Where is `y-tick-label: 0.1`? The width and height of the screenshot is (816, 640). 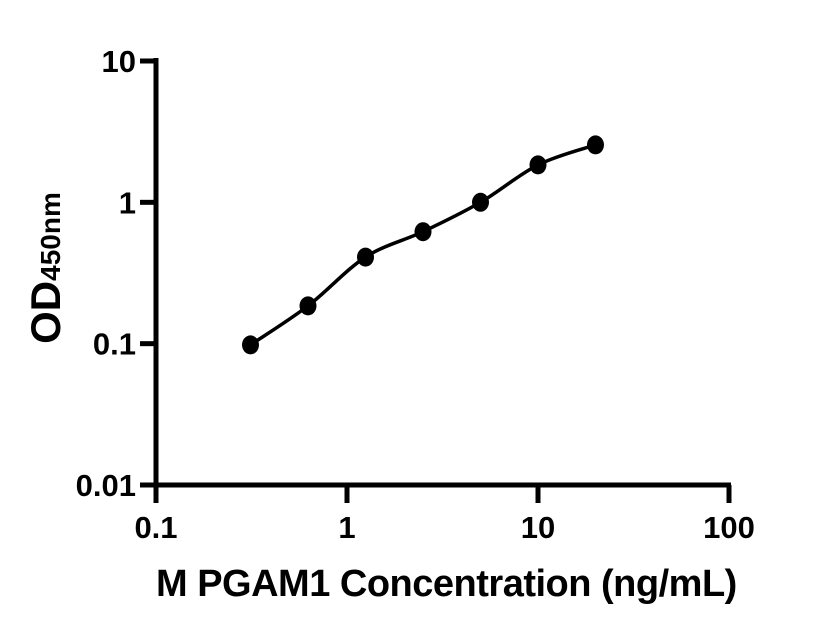 y-tick-label: 0.1 is located at coordinates (114, 344).